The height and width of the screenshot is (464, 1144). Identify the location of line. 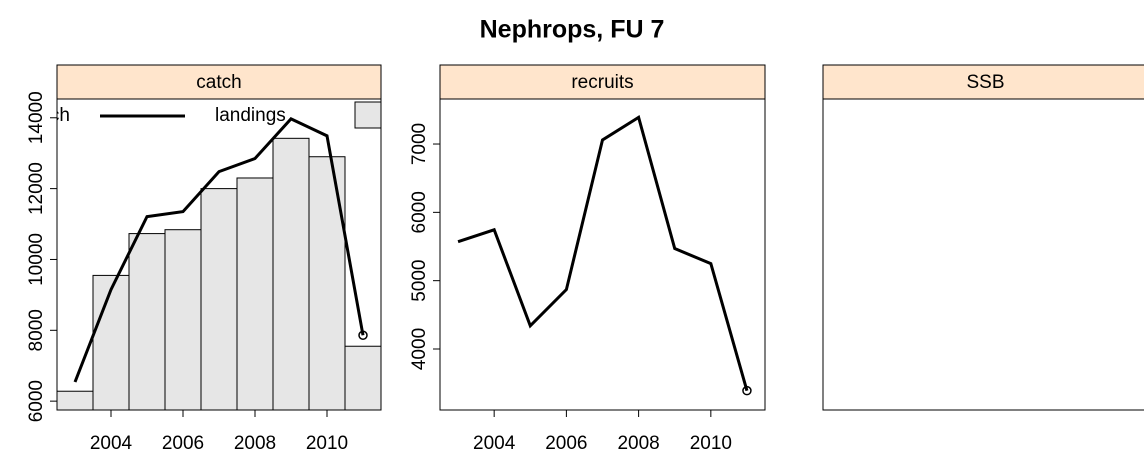
(219, 250).